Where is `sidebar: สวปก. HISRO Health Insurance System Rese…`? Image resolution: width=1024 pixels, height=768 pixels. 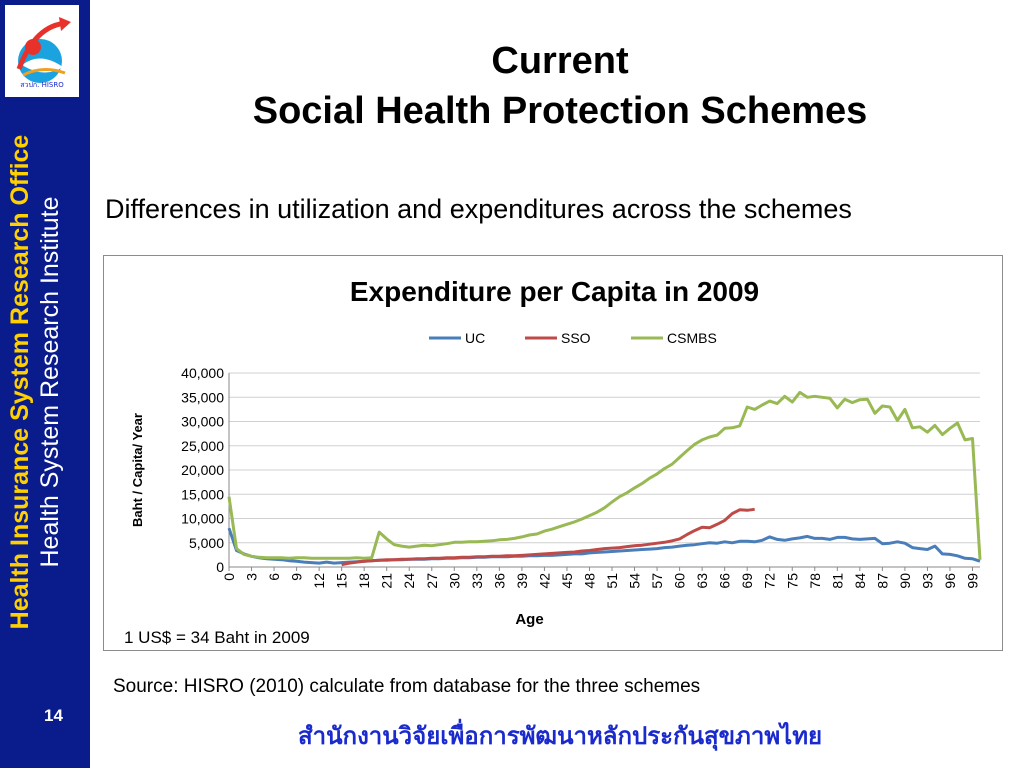 sidebar: สวปก. HISRO Health Insurance System Rese… is located at coordinates (45, 384).